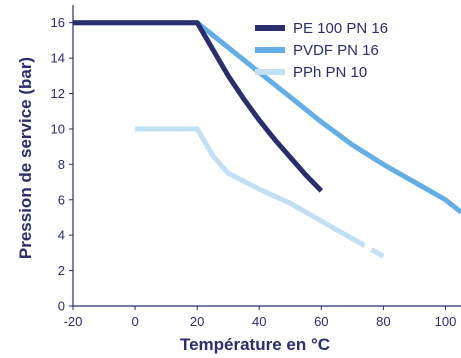  Describe the element at coordinates (336, 50) in the screenshot. I see `legend-label: PVDF PN 16` at that location.